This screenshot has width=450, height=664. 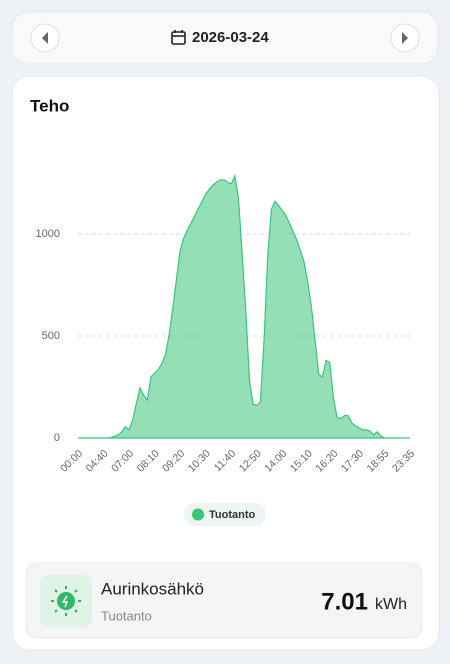 What do you see at coordinates (230, 37) in the screenshot?
I see `date: 2026-03-24` at bounding box center [230, 37].